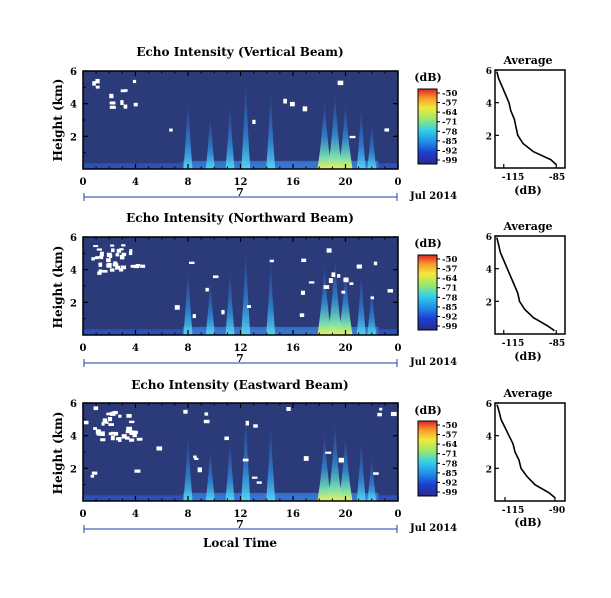 This screenshot has width=611, height=598. Describe the element at coordinates (241, 461) in the screenshot. I see `x-ticks: 0 4 8 12 16 20 0` at that location.